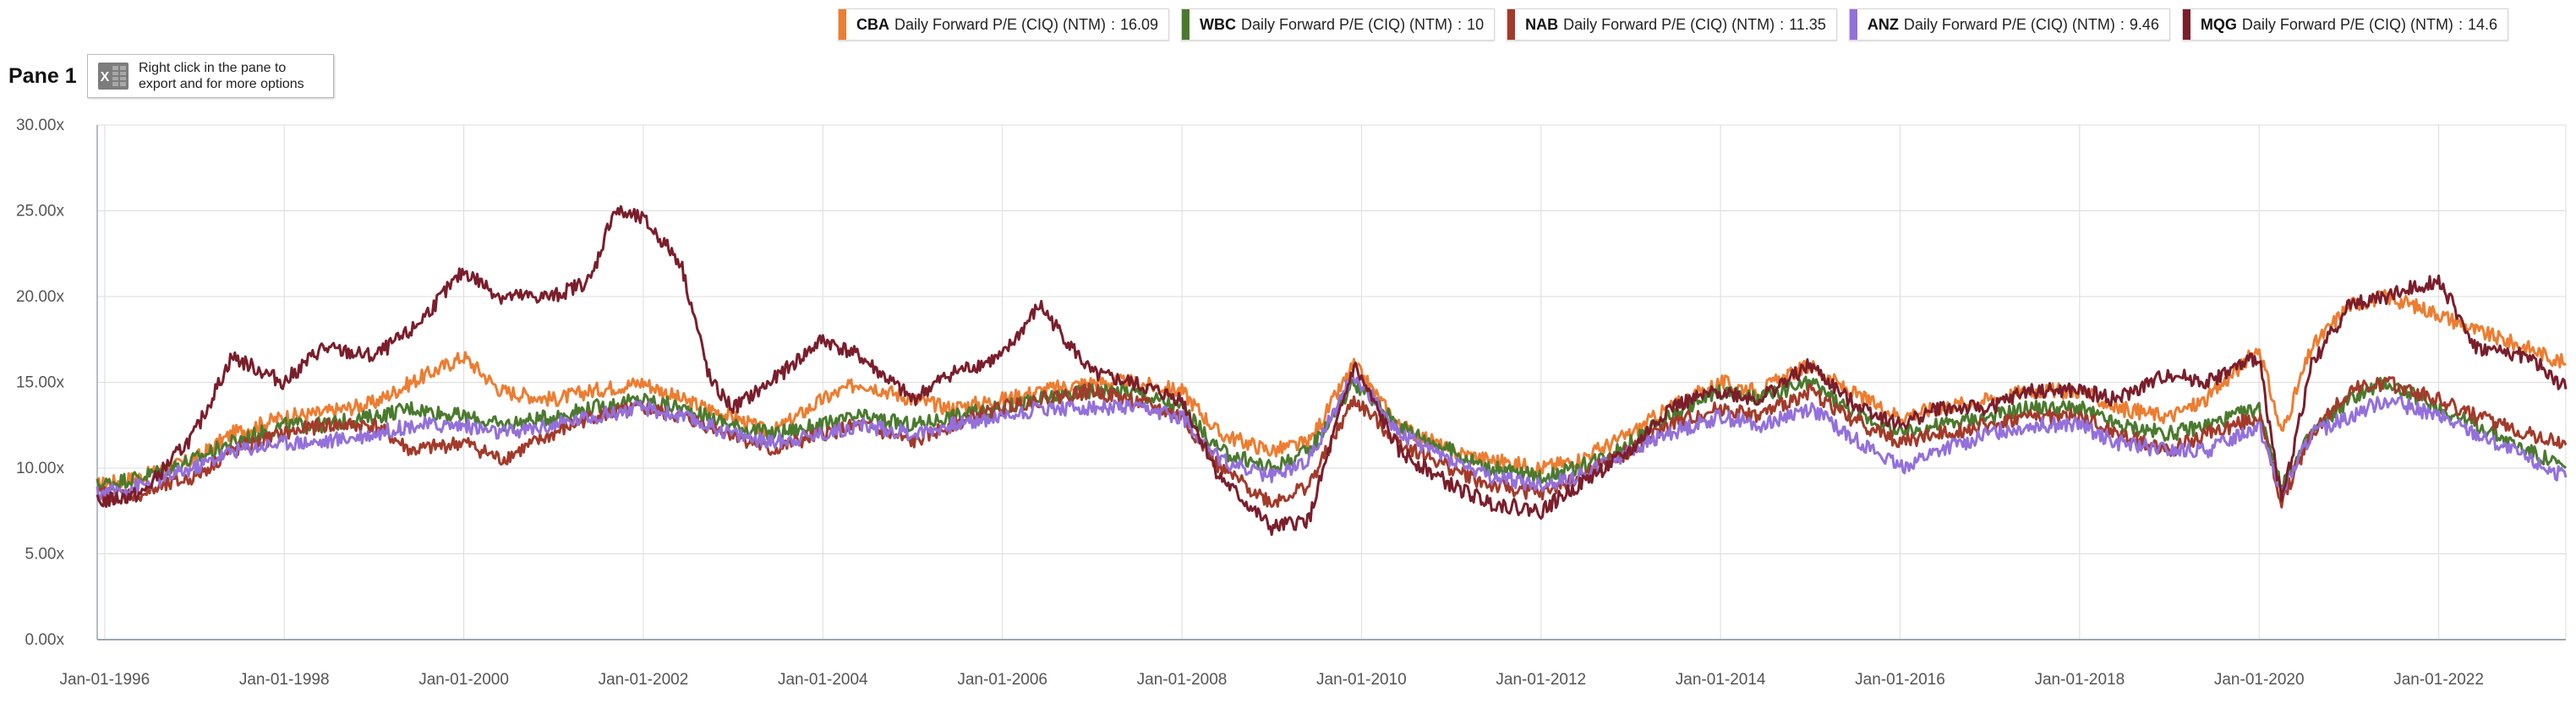 The height and width of the screenshot is (703, 2576). I want to click on x-tick-label: Jan-01-2004, so click(823, 680).